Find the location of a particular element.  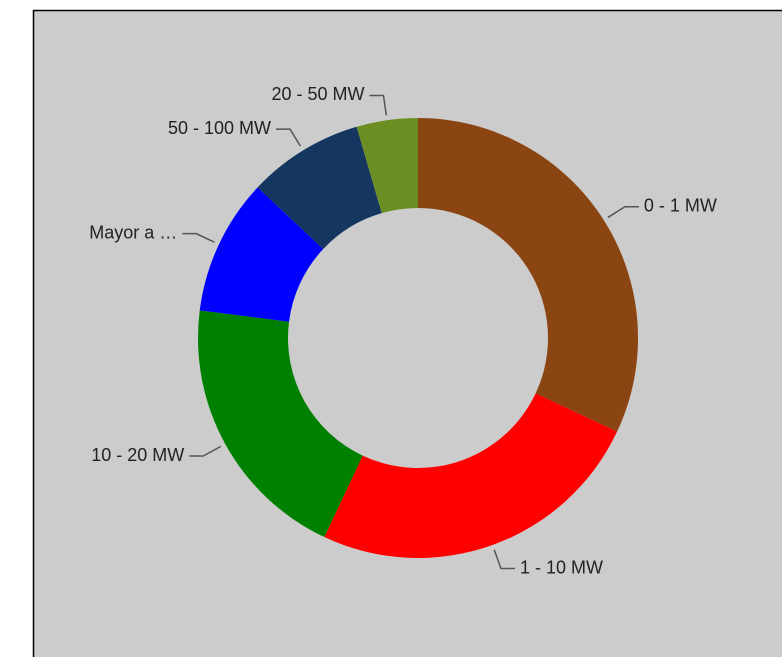

slice-label: 0 - 1 MW is located at coordinates (680, 205).